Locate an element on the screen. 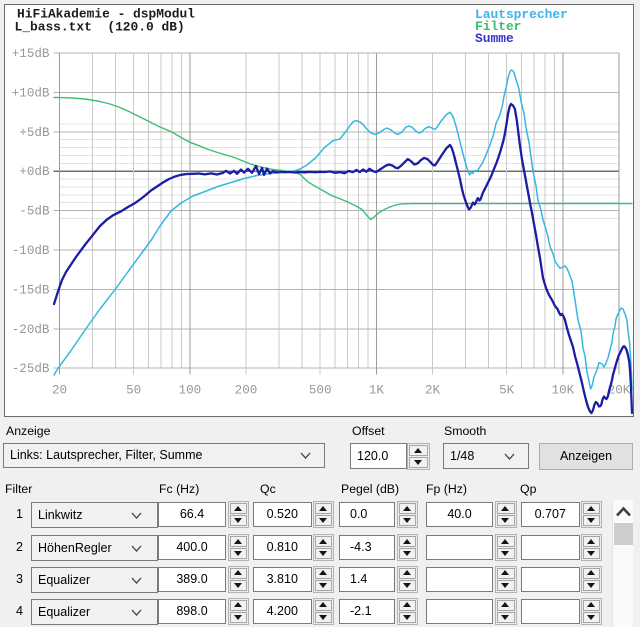 The width and height of the screenshot is (640, 627). svg-text: +10dB is located at coordinates (31, 93).